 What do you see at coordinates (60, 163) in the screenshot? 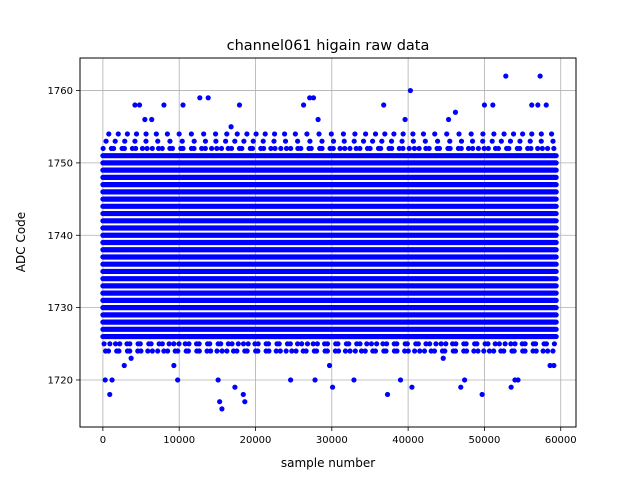
I see `y-tick-label: 1750` at bounding box center [60, 163].